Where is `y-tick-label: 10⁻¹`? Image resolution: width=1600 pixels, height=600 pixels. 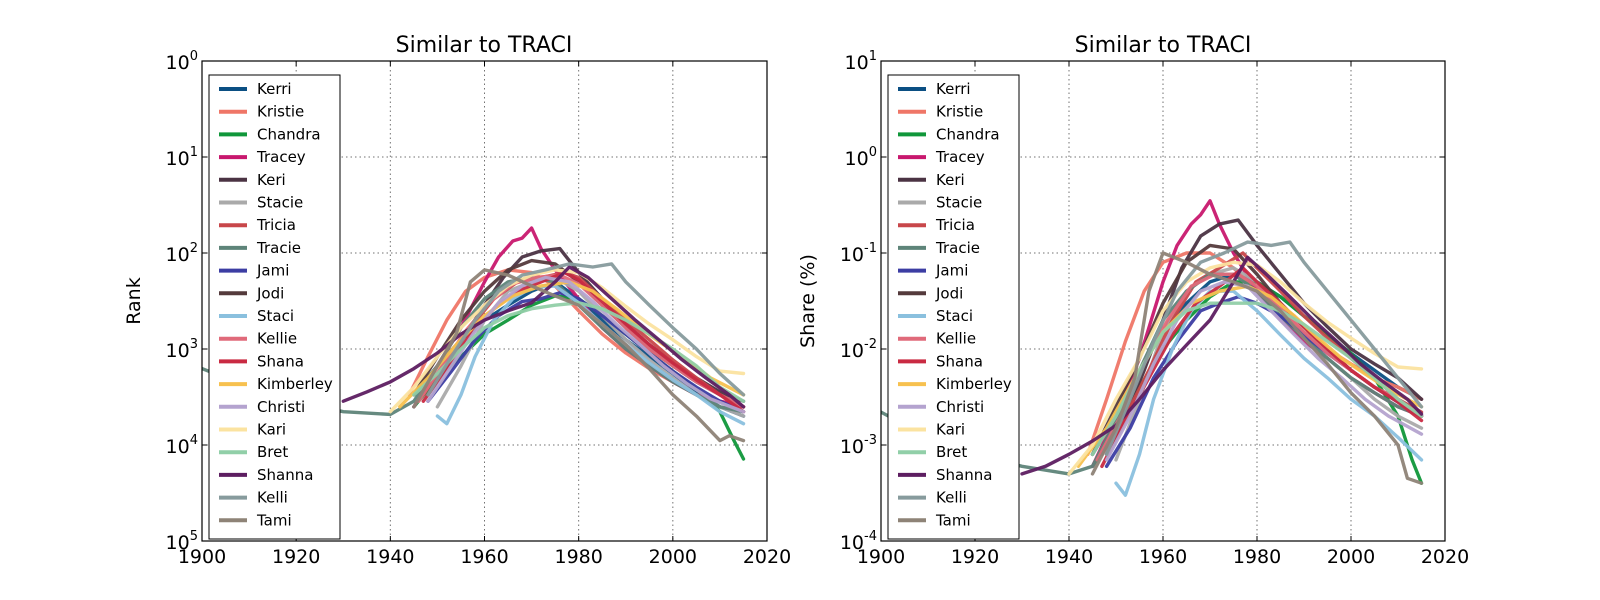 y-tick-label: 10⁻¹ is located at coordinates (858, 253).